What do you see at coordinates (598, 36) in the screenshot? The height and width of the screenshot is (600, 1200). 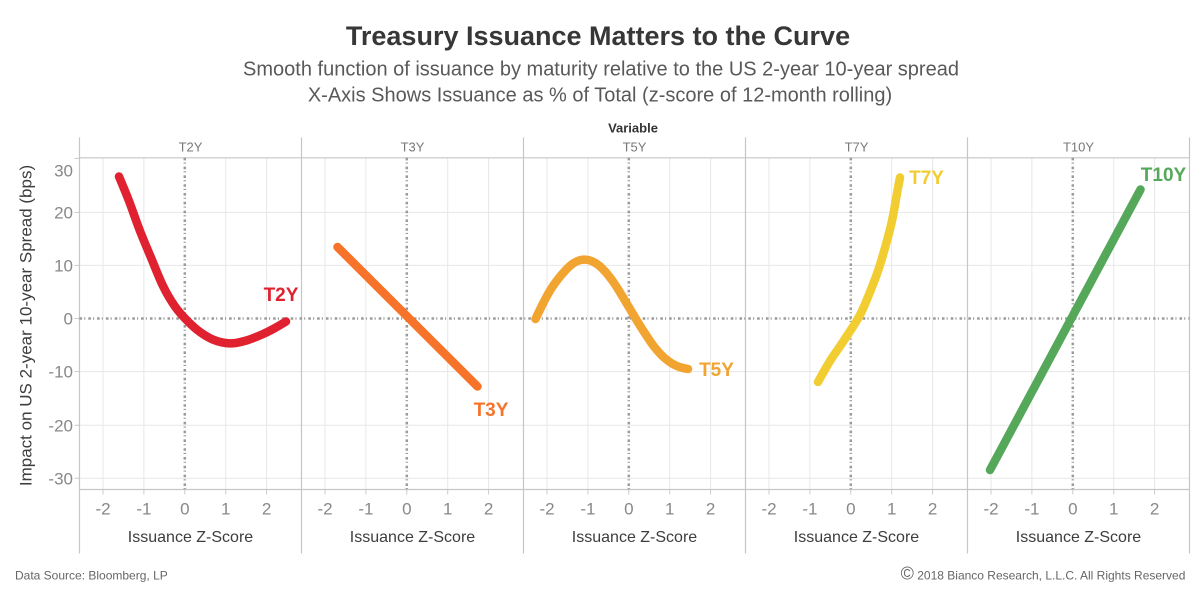 I see `svg-text:Treasury Issuance Matters to t: Treasury Issuance Matters to the Curve` at bounding box center [598, 36].